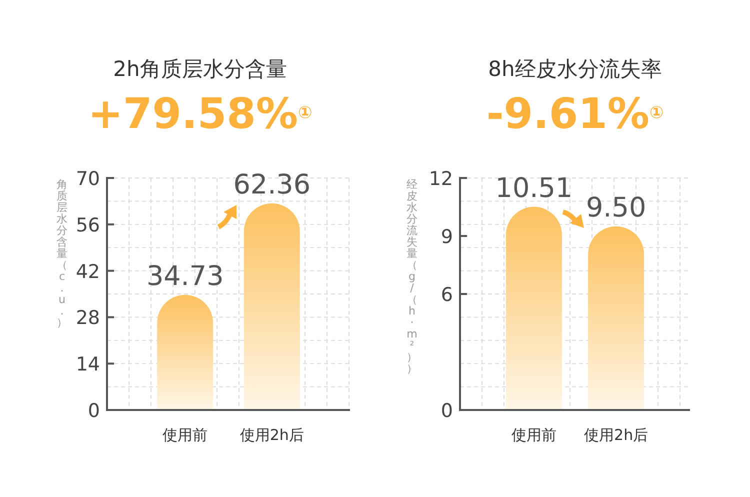 The width and height of the screenshot is (750, 497). I want to click on data-label: 62.36, so click(272, 184).